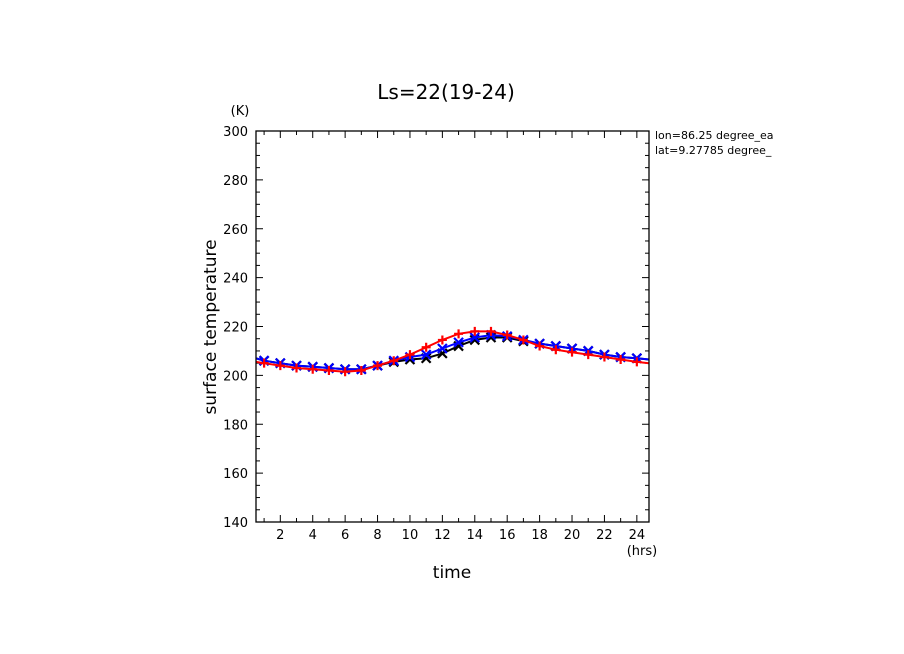  What do you see at coordinates (280, 535) in the screenshot?
I see `x-tick-label: 2` at bounding box center [280, 535].